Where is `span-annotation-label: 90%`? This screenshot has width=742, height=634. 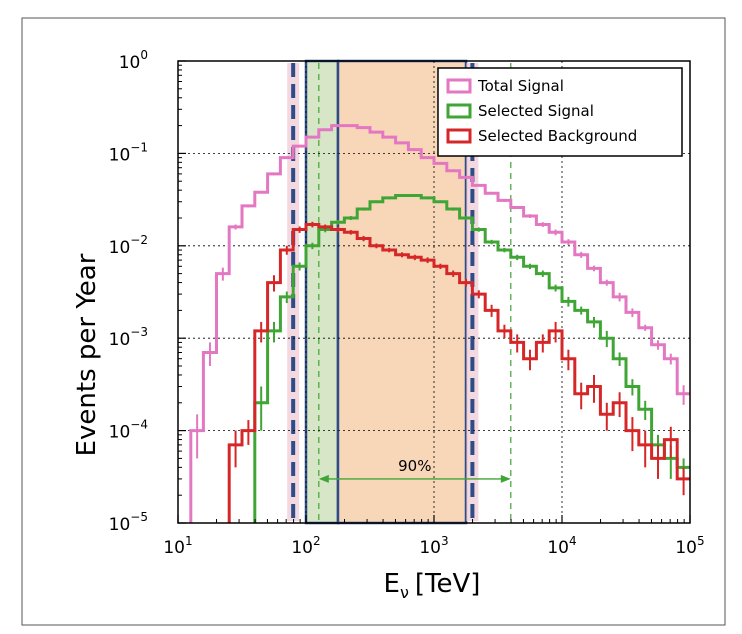 span-annotation-label: 90% is located at coordinates (414, 466).